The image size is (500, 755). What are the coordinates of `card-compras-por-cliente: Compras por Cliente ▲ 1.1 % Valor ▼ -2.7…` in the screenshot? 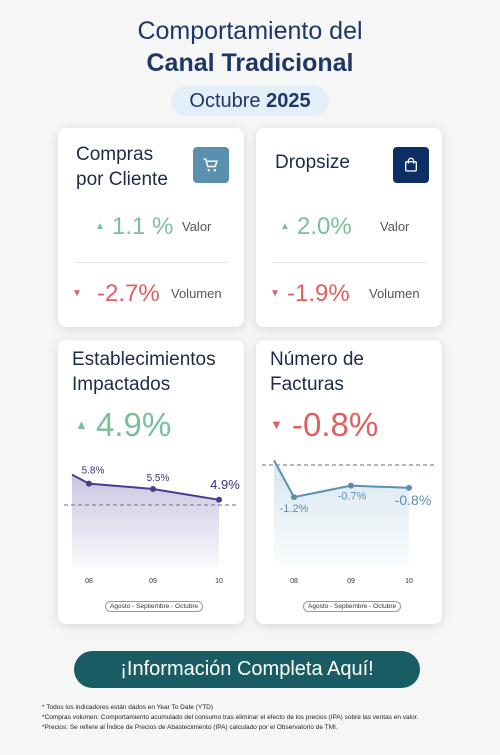 It's located at (151, 227).